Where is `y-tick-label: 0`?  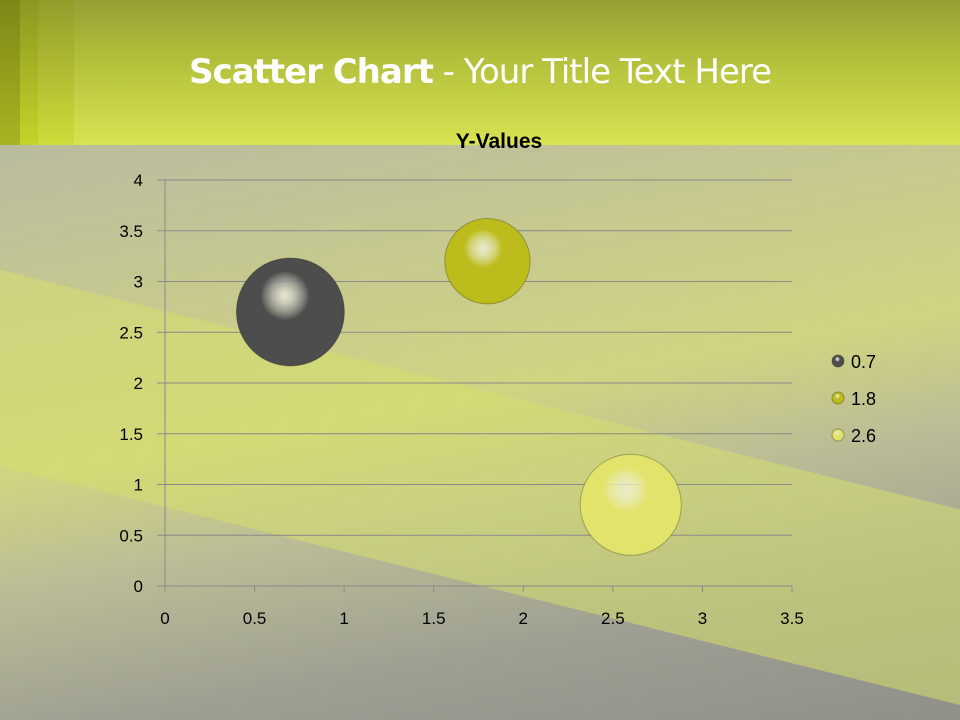
y-tick-label: 0 is located at coordinates (138, 586).